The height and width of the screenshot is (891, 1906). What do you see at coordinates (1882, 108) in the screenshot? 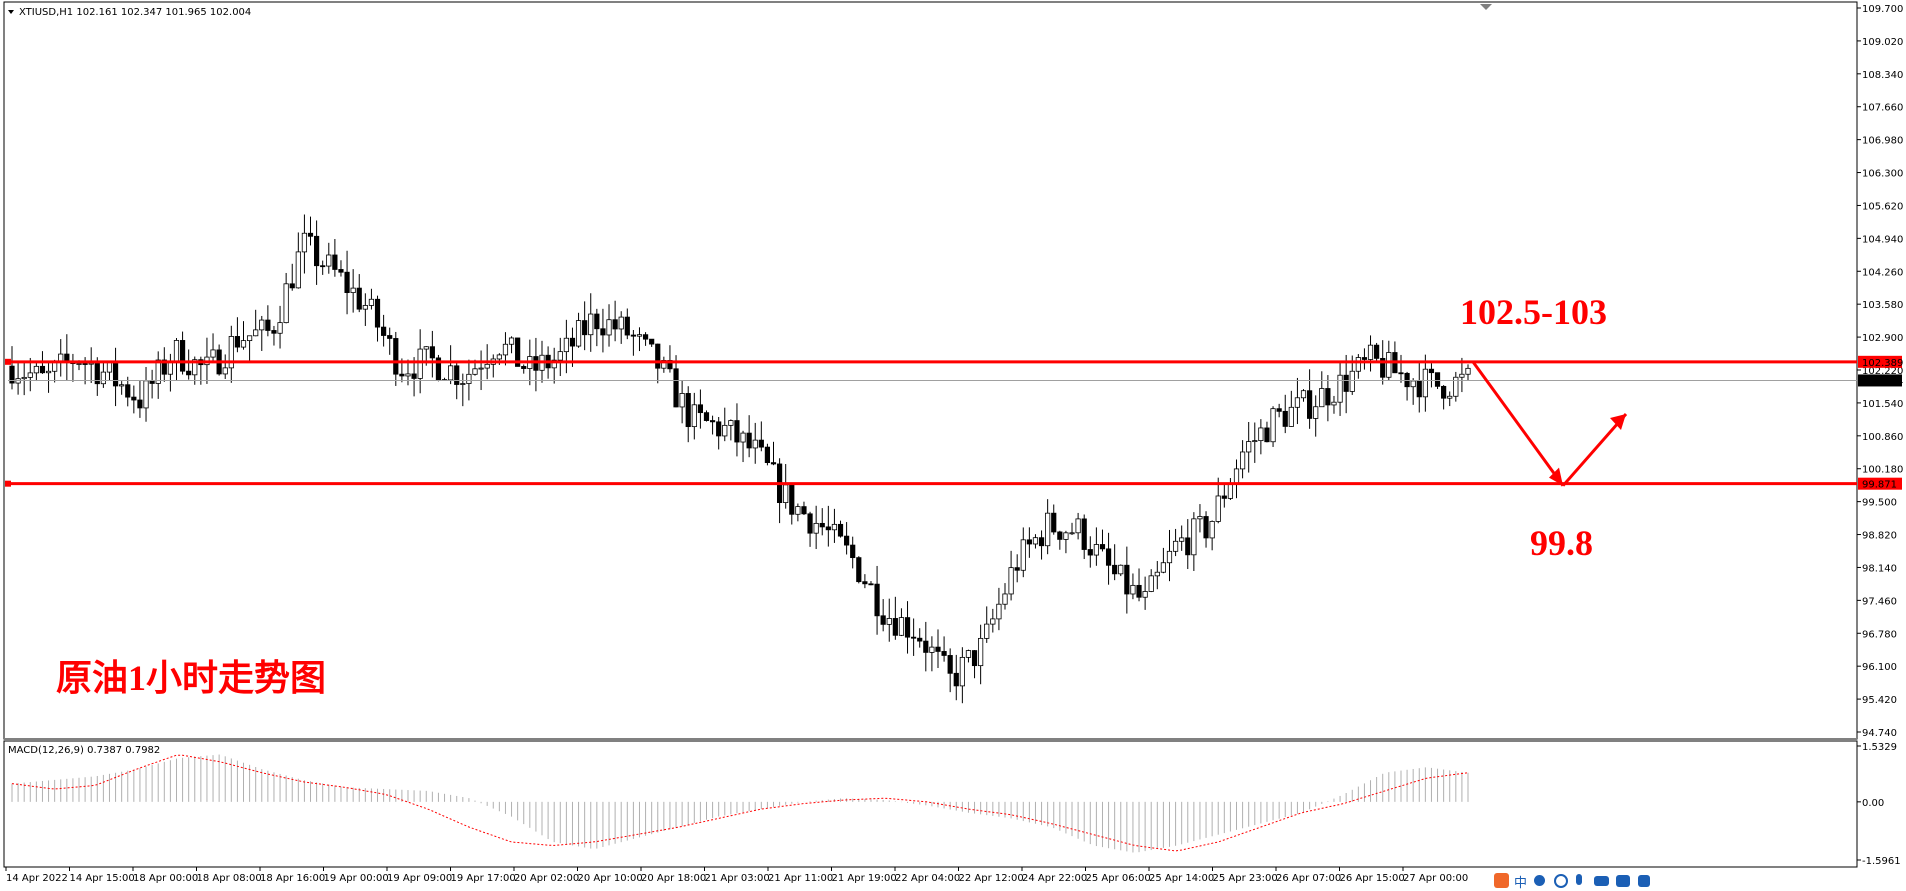
I see `price-tick-label: 107.660` at bounding box center [1882, 108].